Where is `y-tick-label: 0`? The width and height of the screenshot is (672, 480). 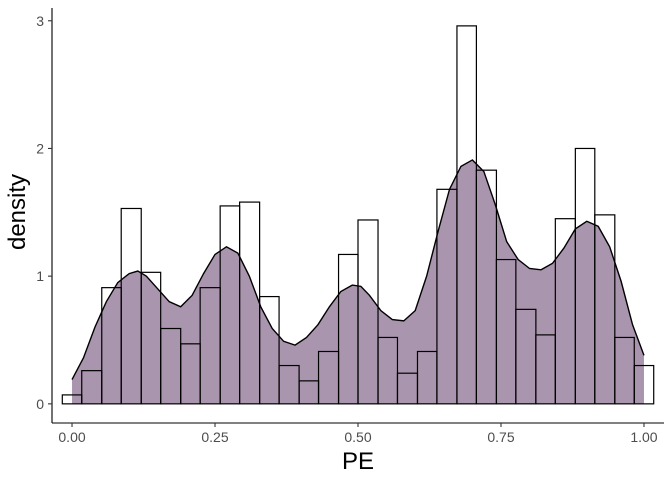 y-tick-label: 0 is located at coordinates (40, 404).